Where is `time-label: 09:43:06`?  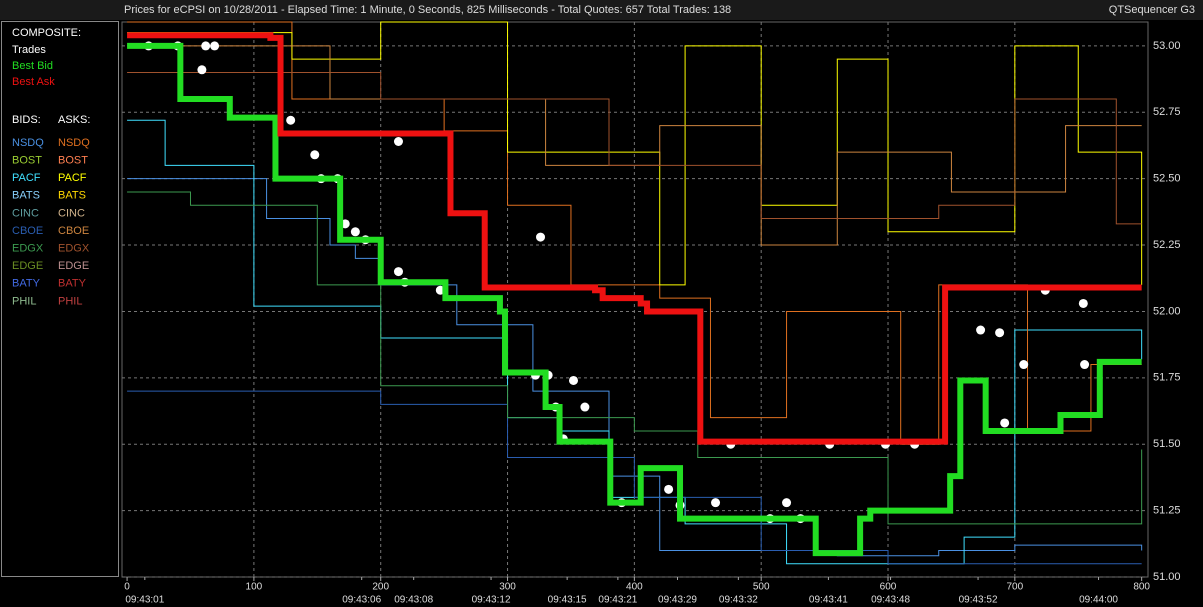
time-label: 09:43:06 is located at coordinates (361, 600).